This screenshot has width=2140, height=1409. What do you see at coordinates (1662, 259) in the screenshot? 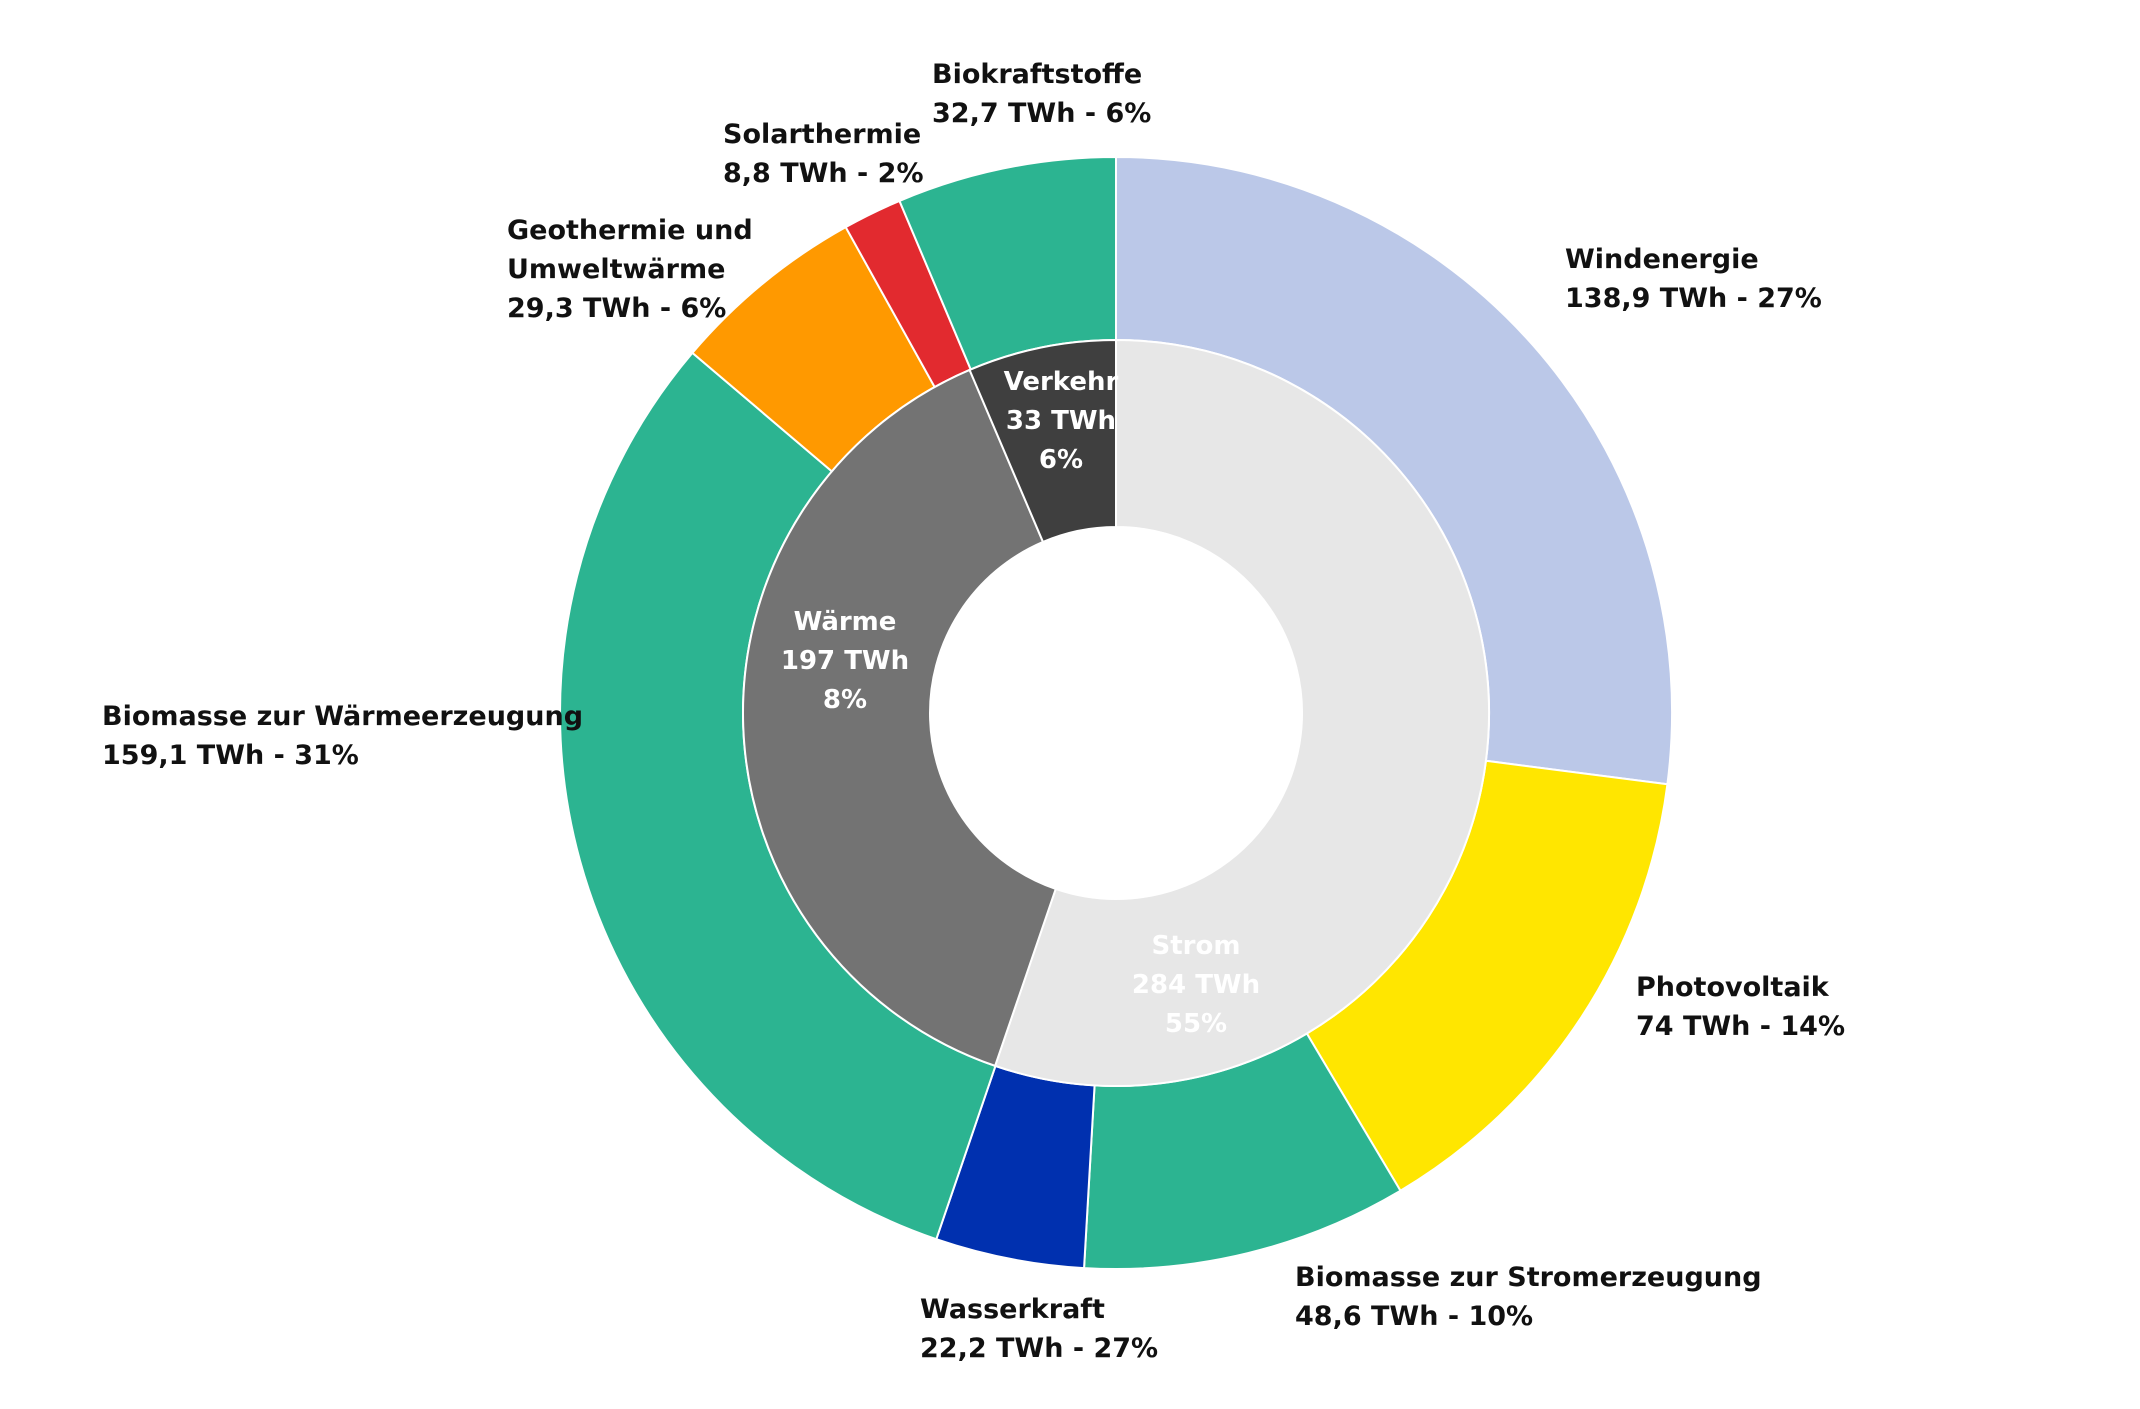
I see `outer-name-windenergie: Windenergie` at bounding box center [1662, 259].